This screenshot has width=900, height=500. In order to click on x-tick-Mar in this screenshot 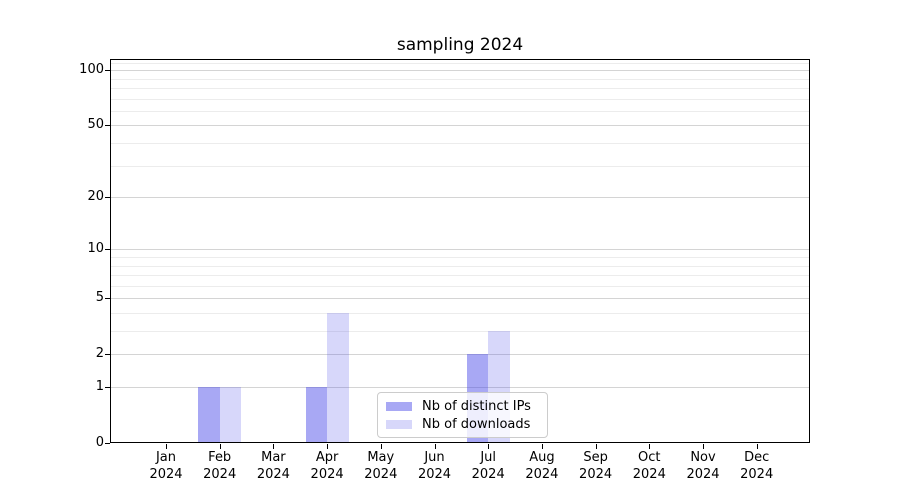, I will do `click(274, 446)`.